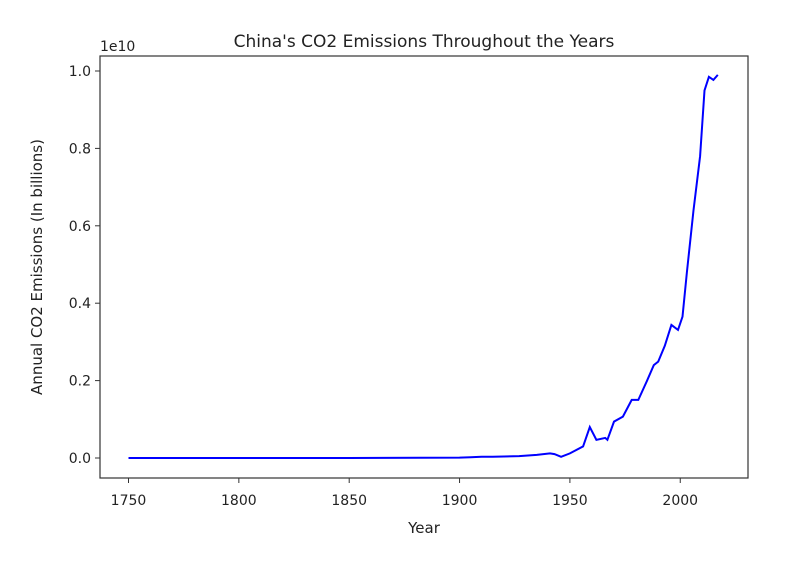  What do you see at coordinates (117, 47) in the screenshot?
I see `y-offset-label: 1e10` at bounding box center [117, 47].